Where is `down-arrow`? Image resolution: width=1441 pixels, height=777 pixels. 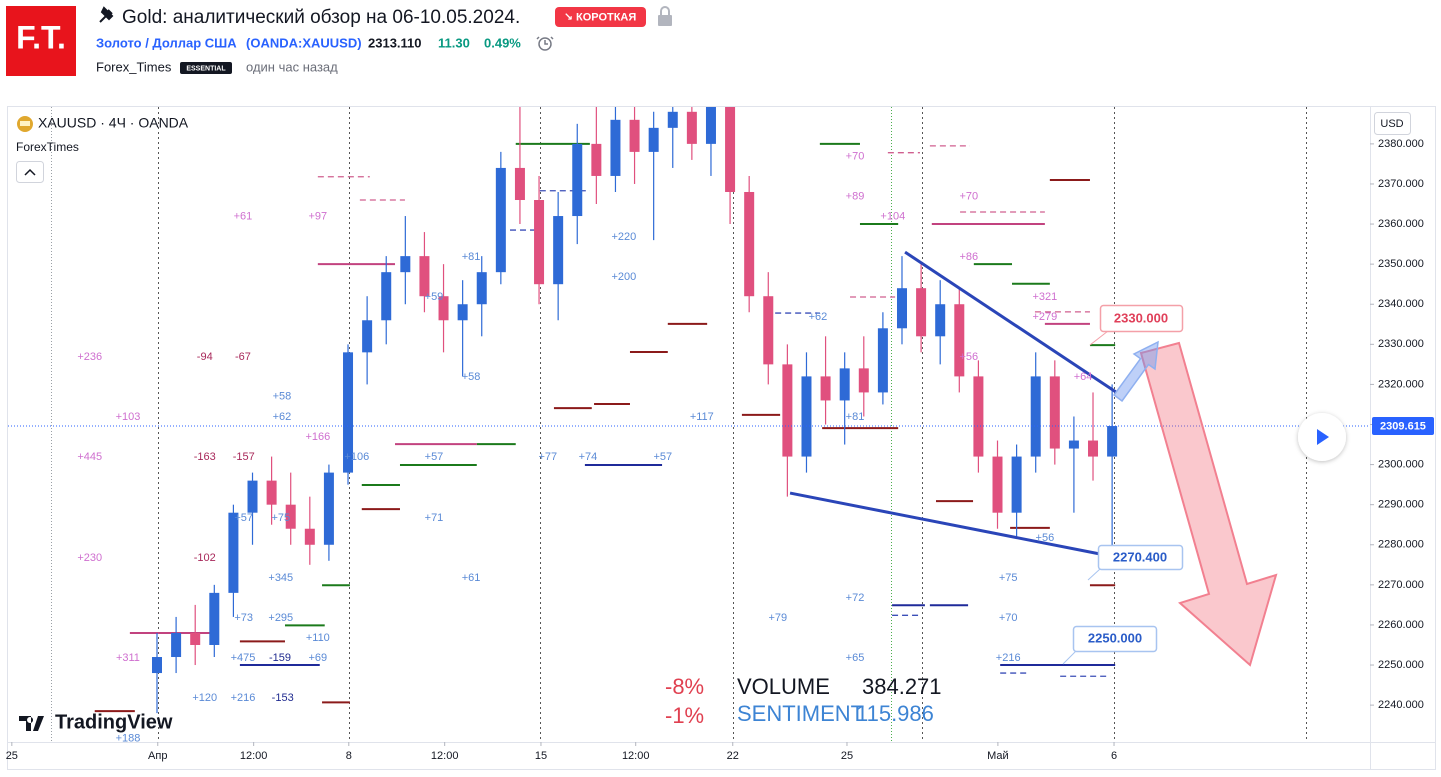 down-arrow is located at coordinates (1208, 504).